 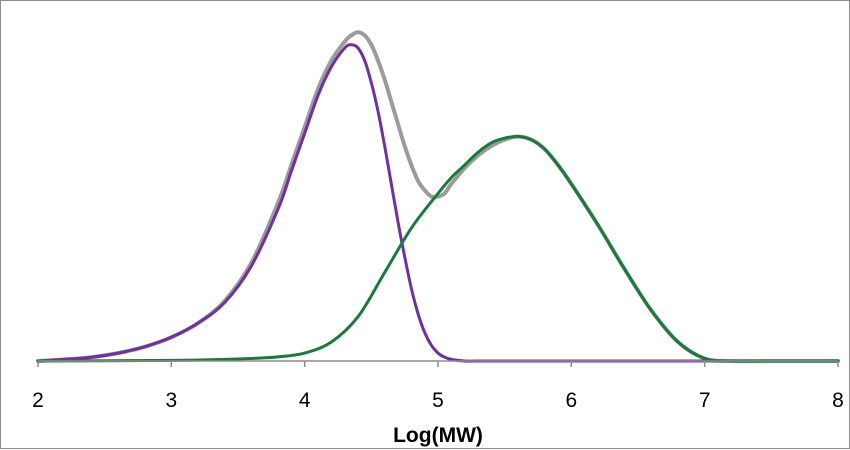 I want to click on x-tick-label: 4, so click(x=305, y=400).